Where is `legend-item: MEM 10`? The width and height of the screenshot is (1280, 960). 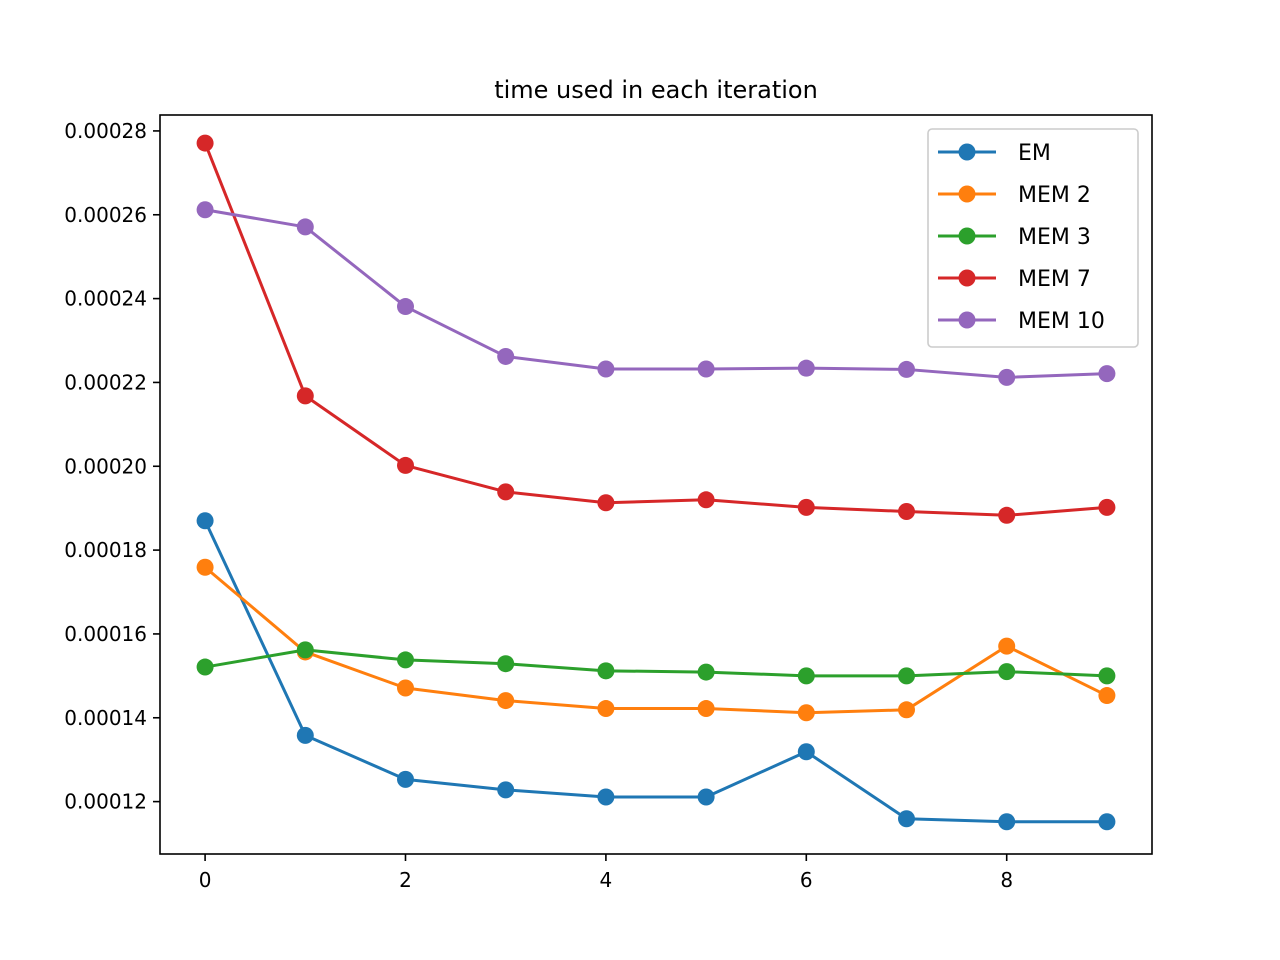 legend-item: MEM 10 is located at coordinates (1021, 321).